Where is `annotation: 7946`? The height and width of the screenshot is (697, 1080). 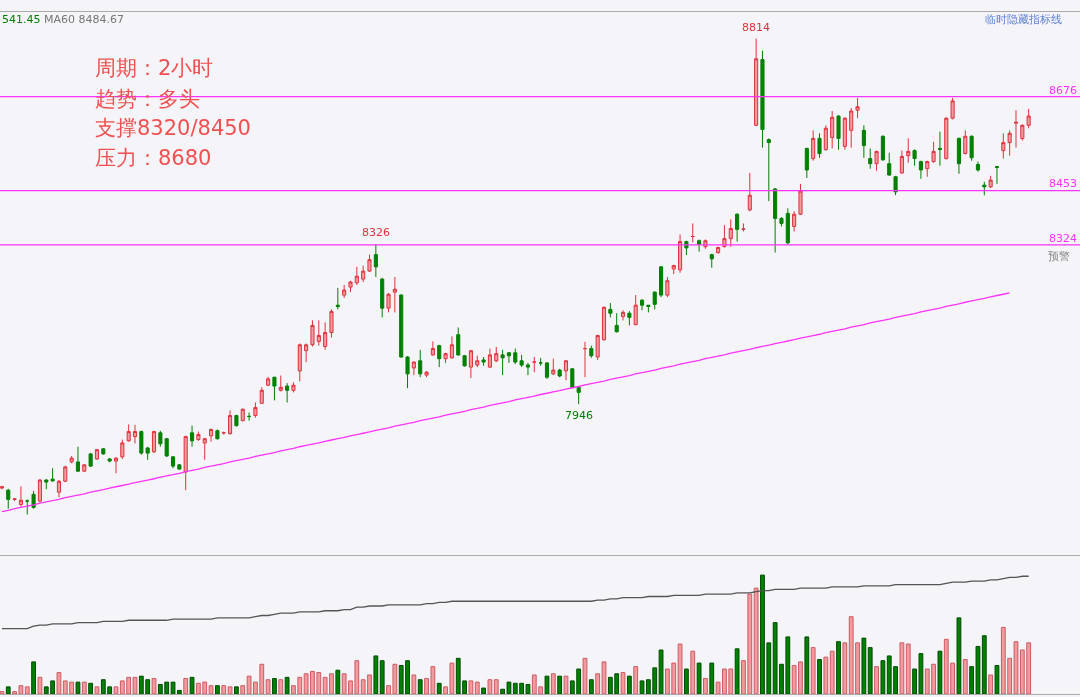
annotation: 7946 is located at coordinates (579, 415).